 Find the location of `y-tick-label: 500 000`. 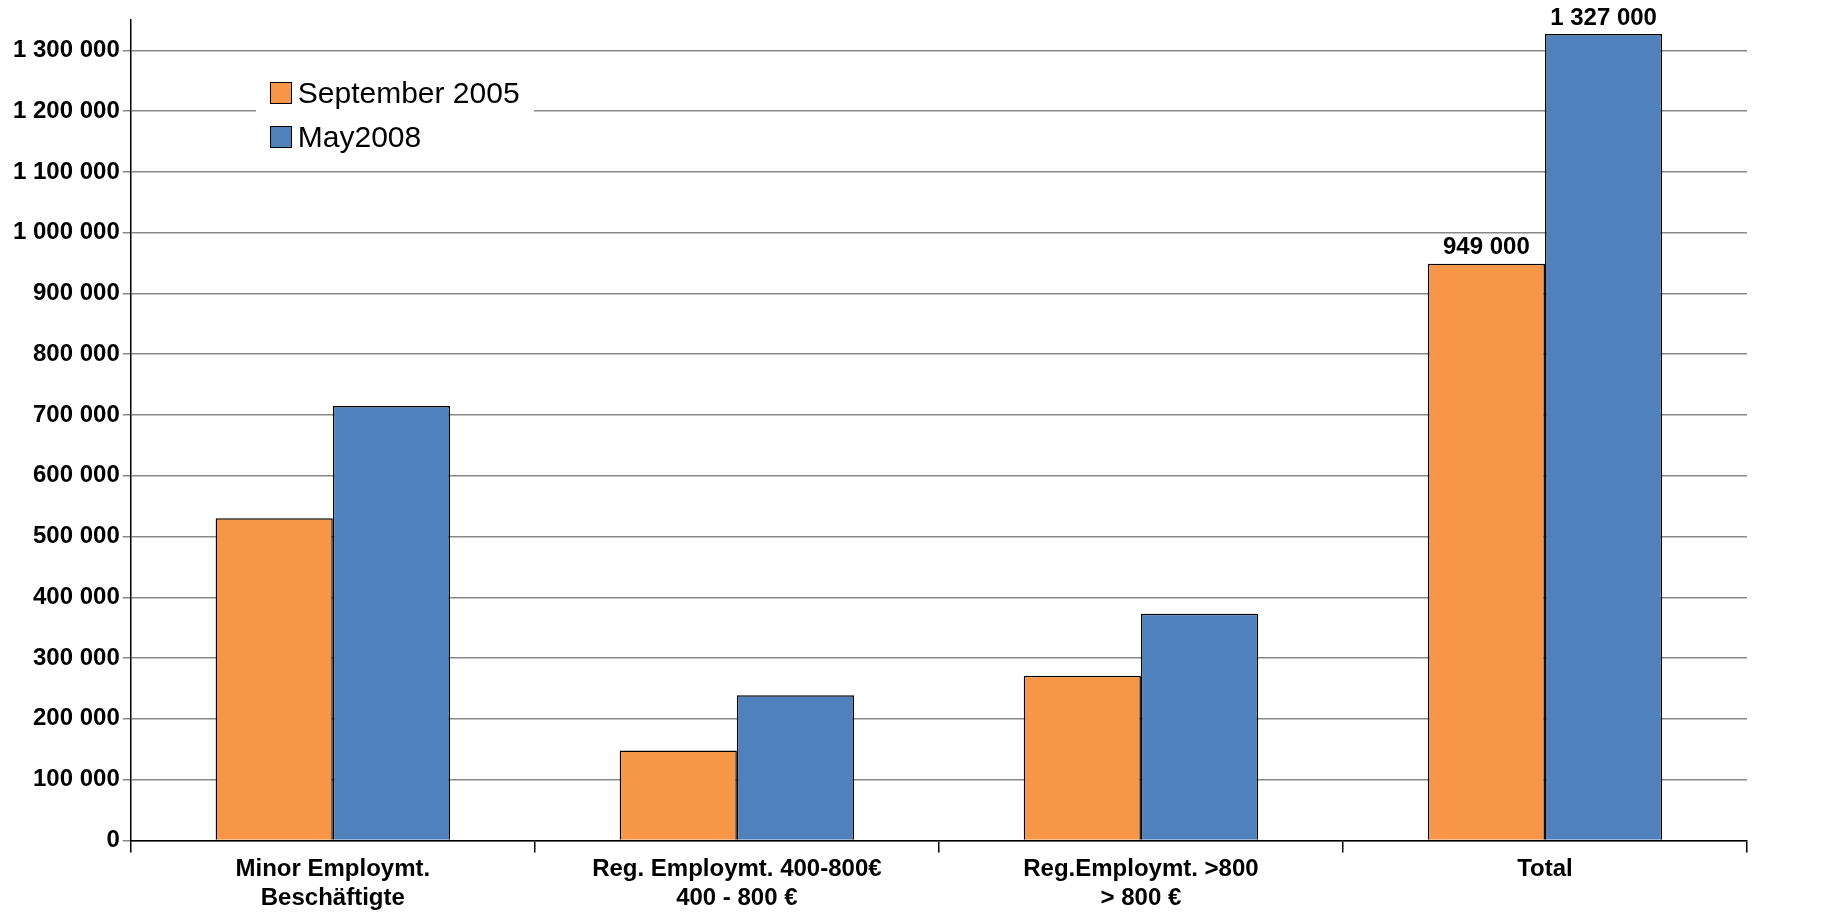

y-tick-label: 500 000 is located at coordinates (76, 535).